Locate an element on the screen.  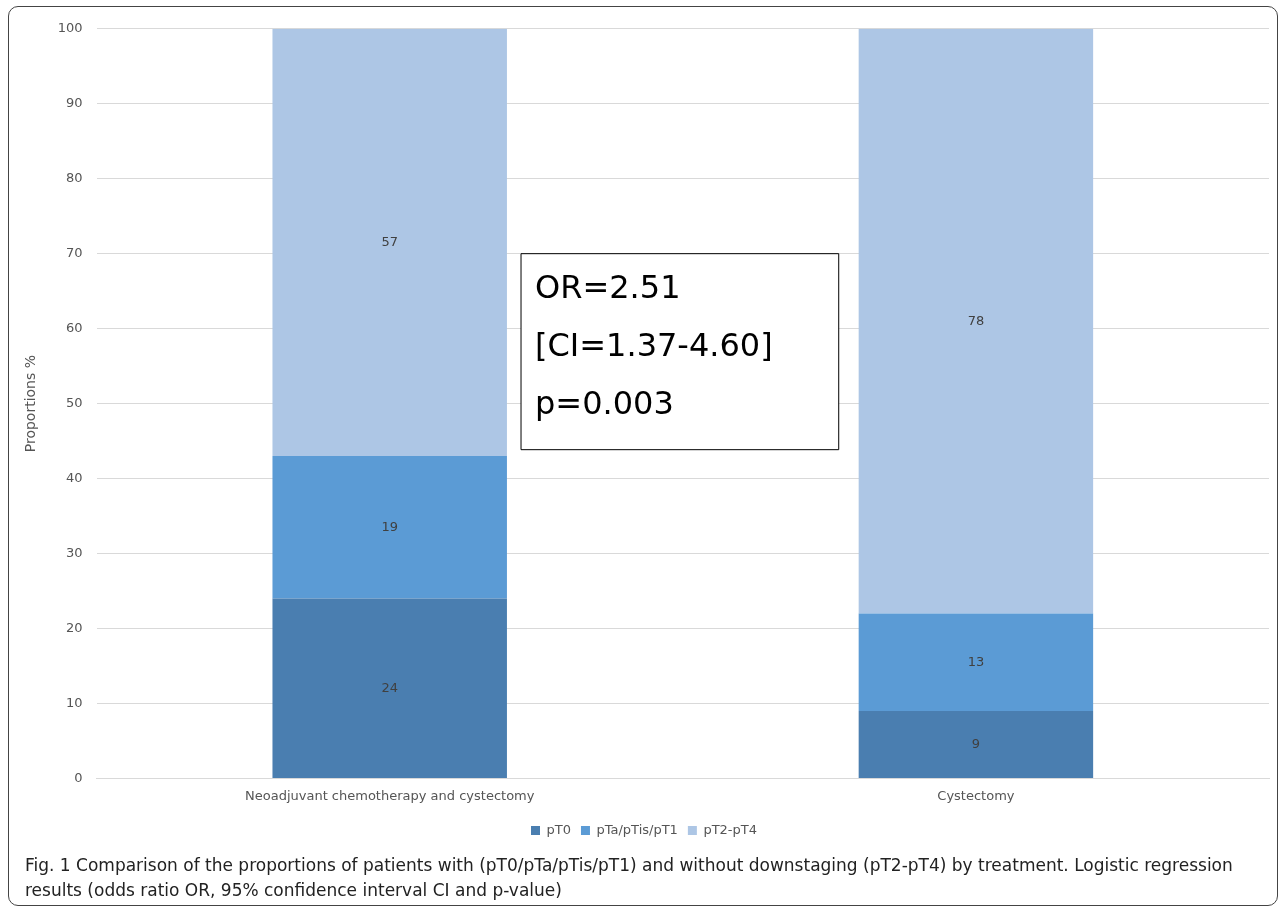
y-tick-label: 0 is located at coordinates (78, 777).